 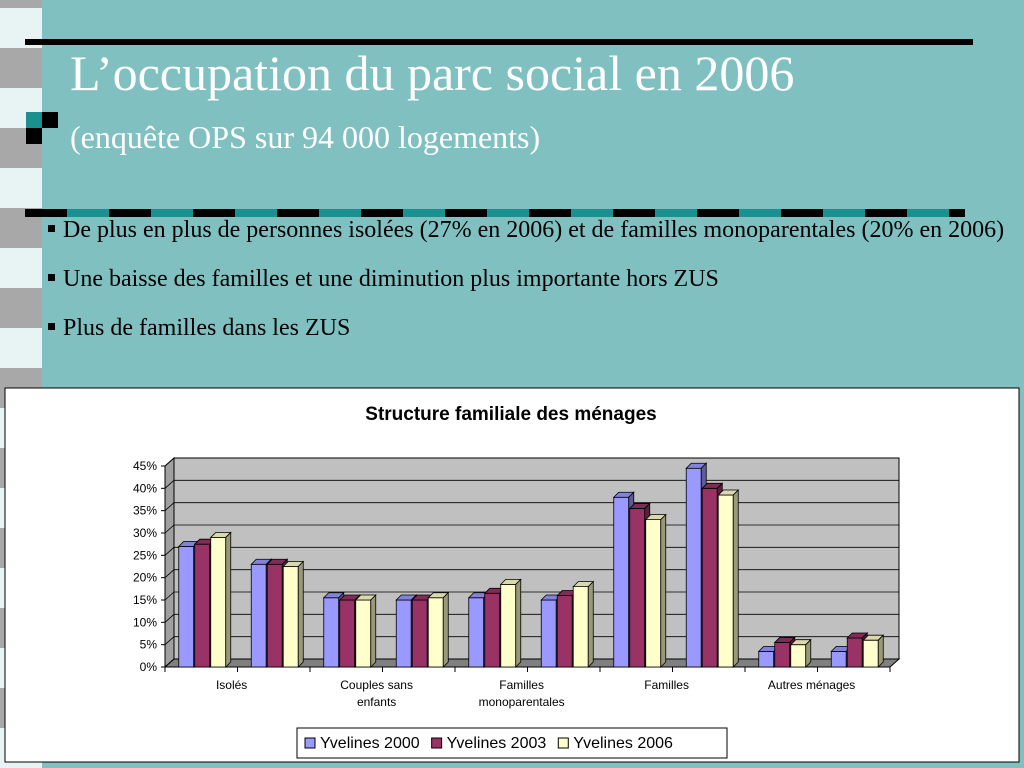 I want to click on y-tick-label: 40%, so click(x=145, y=488).